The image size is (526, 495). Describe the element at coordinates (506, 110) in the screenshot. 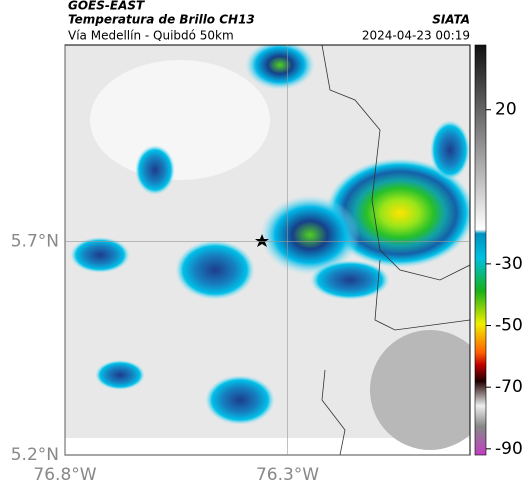

I see `colorbar-tick-label: 20` at that location.